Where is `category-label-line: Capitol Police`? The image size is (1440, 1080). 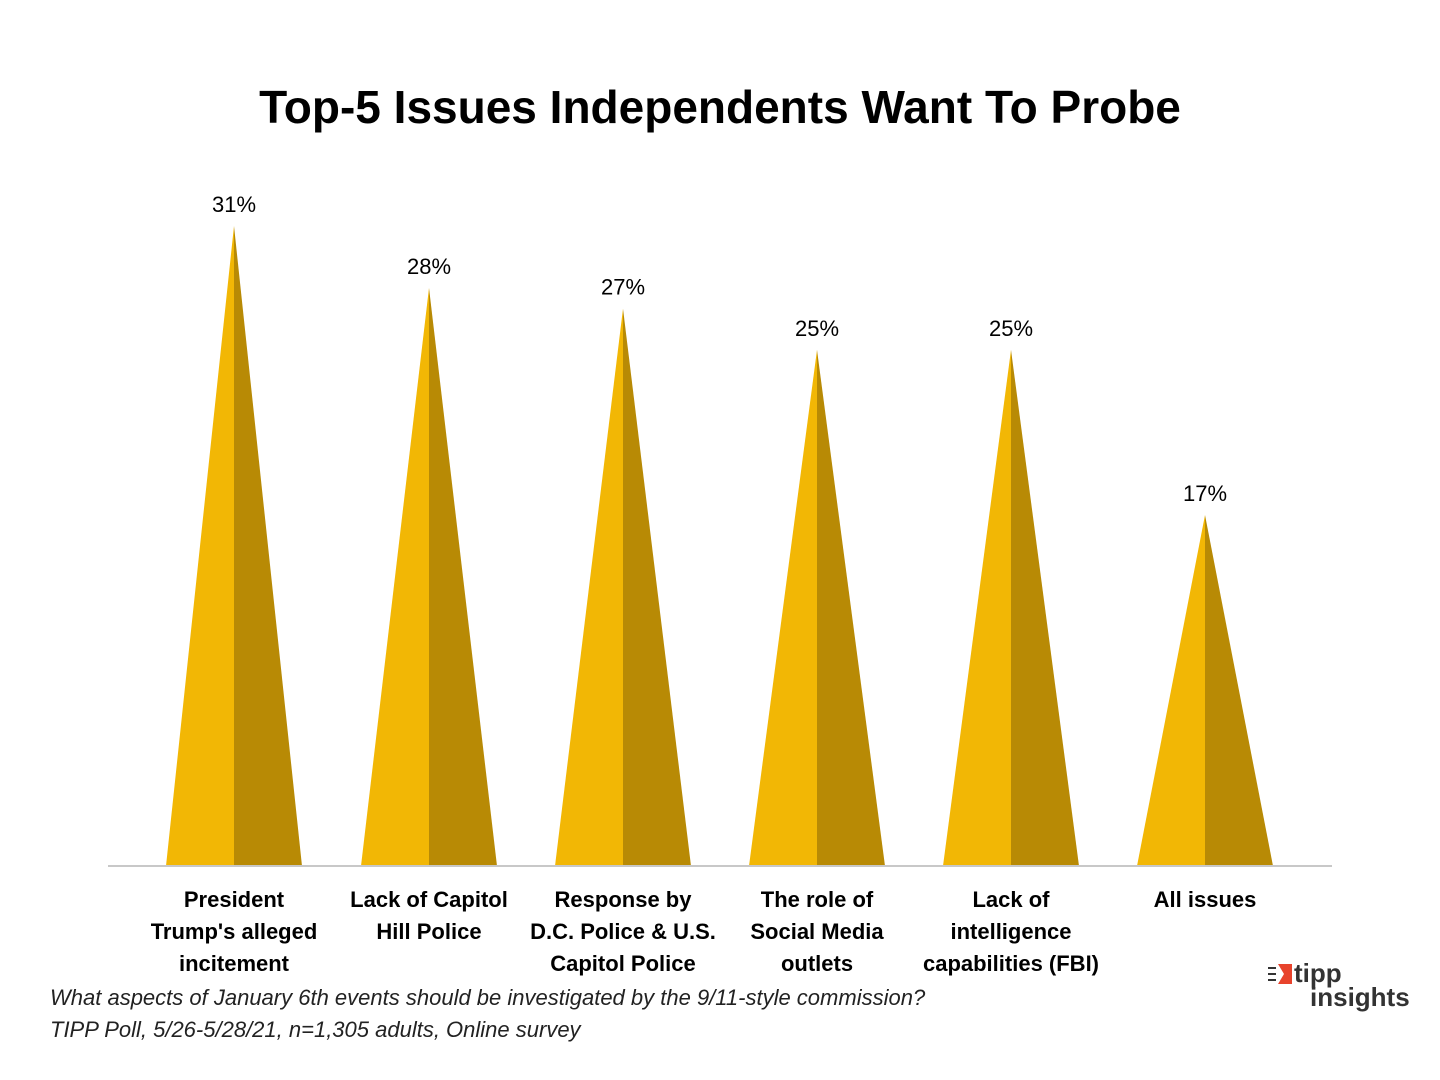
category-label-line: Capitol Police is located at coordinates (623, 963).